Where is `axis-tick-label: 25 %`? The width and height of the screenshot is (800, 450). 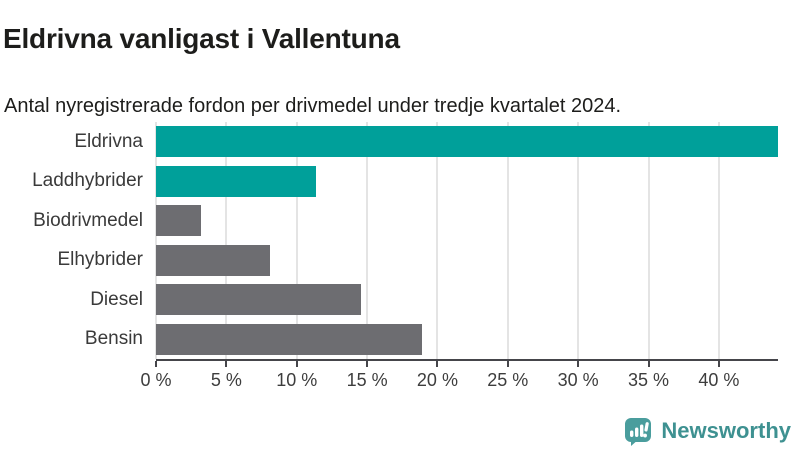 axis-tick-label: 25 % is located at coordinates (508, 380).